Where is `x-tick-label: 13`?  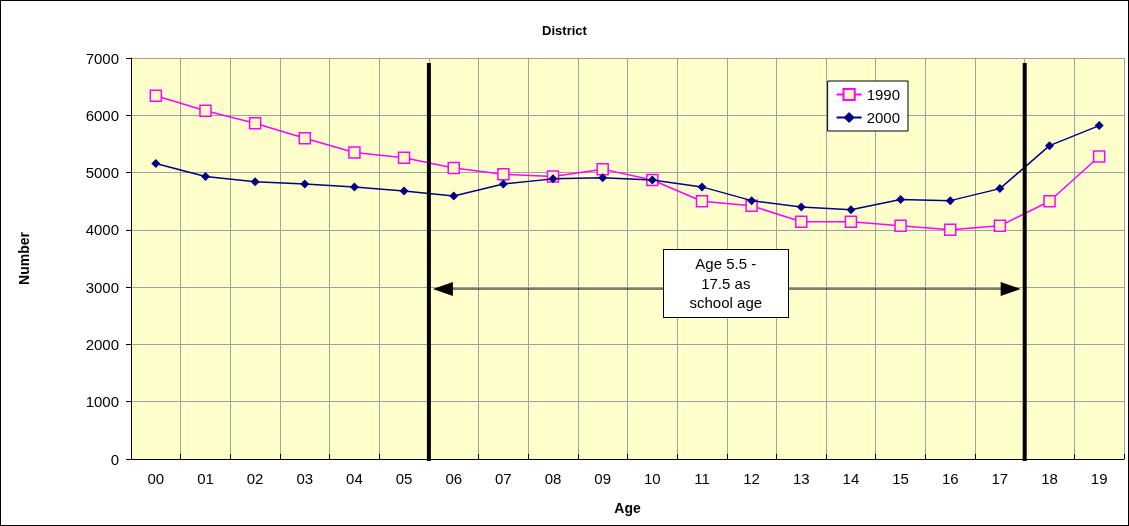
x-tick-label: 13 is located at coordinates (801, 478).